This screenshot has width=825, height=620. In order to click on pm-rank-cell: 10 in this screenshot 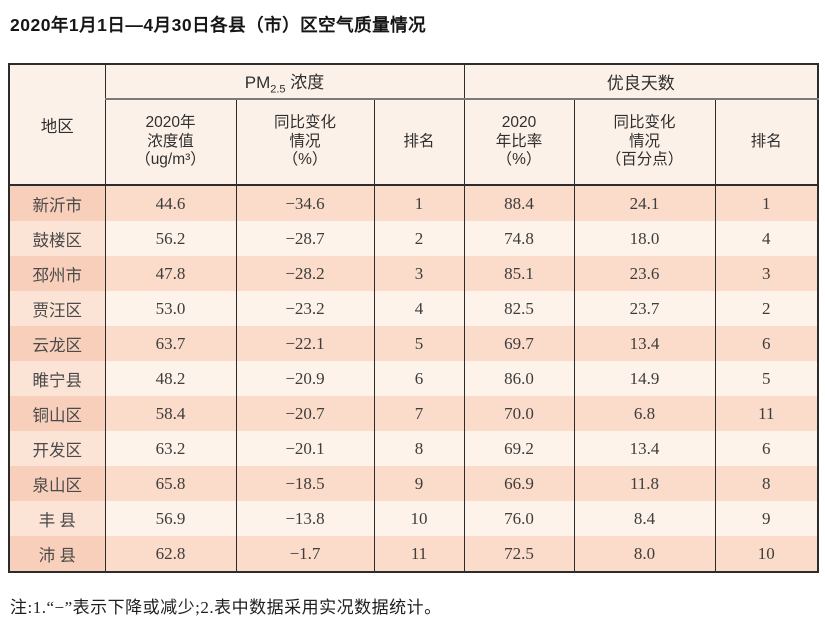, I will do `click(419, 518)`.